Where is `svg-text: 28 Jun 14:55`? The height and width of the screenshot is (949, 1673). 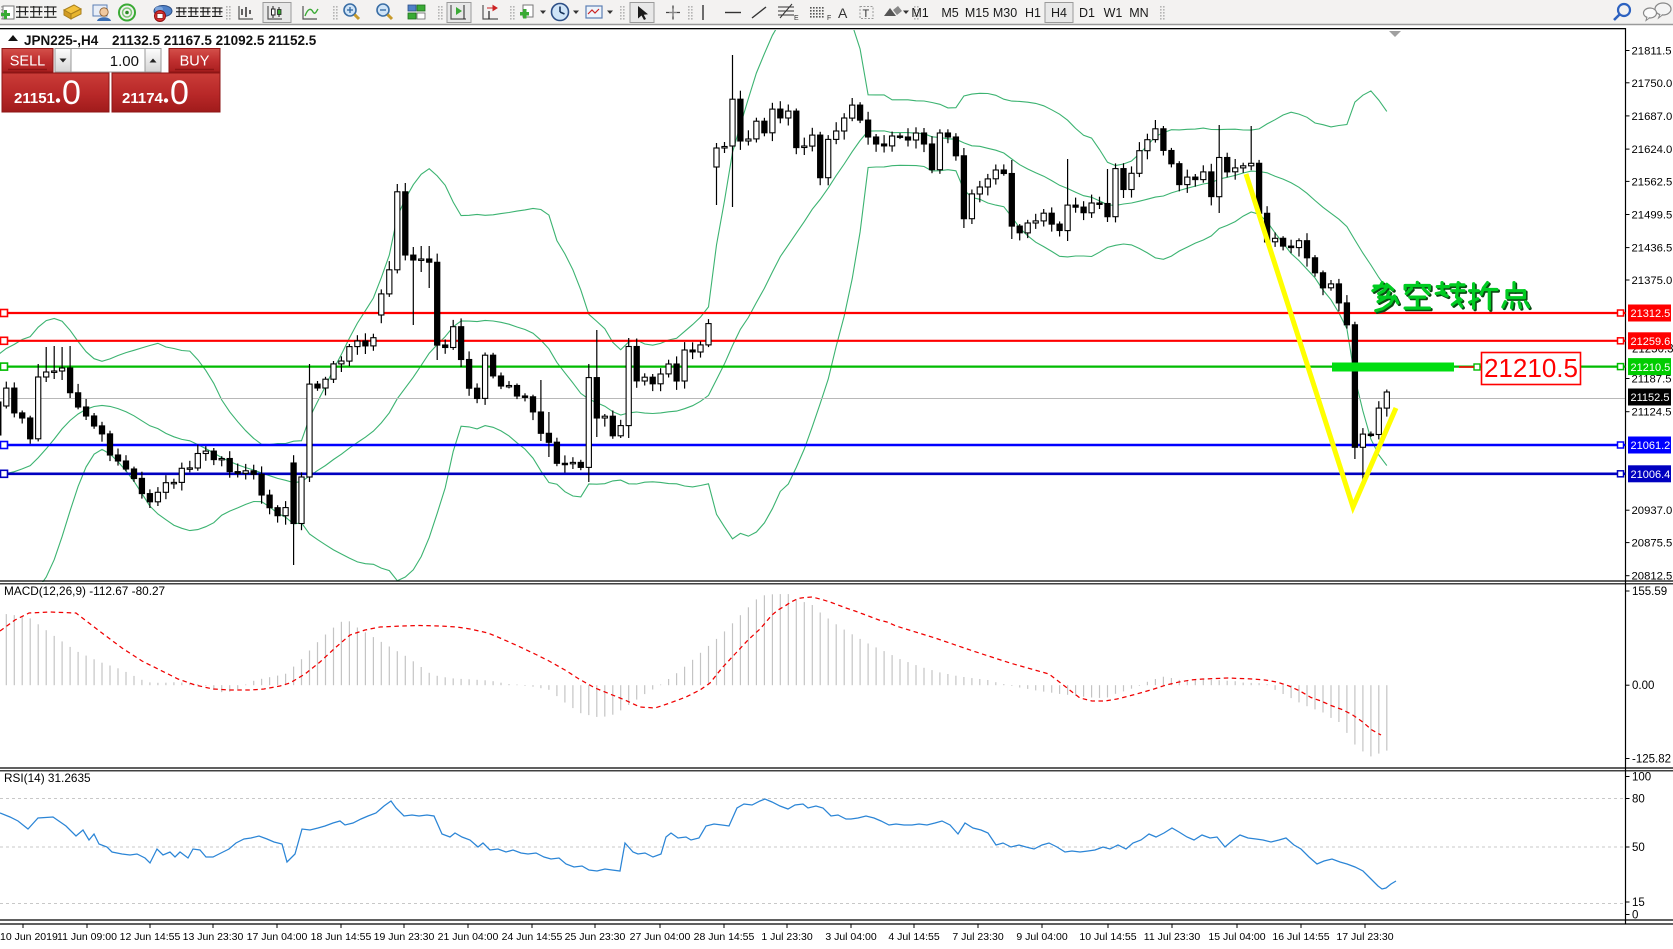
svg-text: 28 Jun 14:55 is located at coordinates (724, 937).